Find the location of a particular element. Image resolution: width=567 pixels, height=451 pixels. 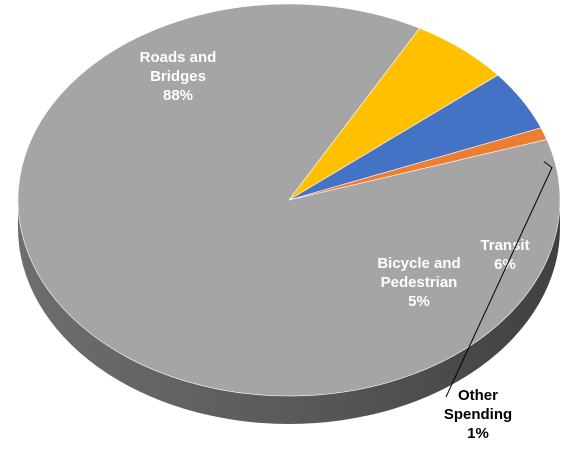

slice-label-line: Bridges is located at coordinates (178, 76).